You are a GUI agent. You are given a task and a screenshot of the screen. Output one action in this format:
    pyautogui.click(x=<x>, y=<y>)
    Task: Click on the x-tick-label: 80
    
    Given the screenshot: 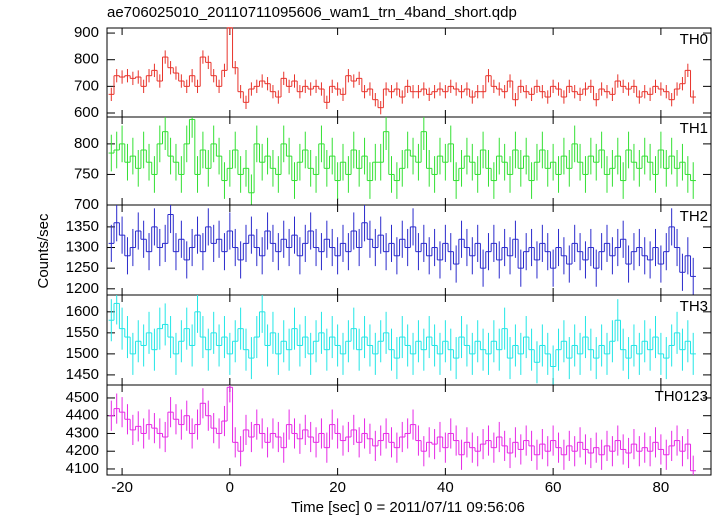 What is the action you would take?
    pyautogui.click(x=661, y=487)
    